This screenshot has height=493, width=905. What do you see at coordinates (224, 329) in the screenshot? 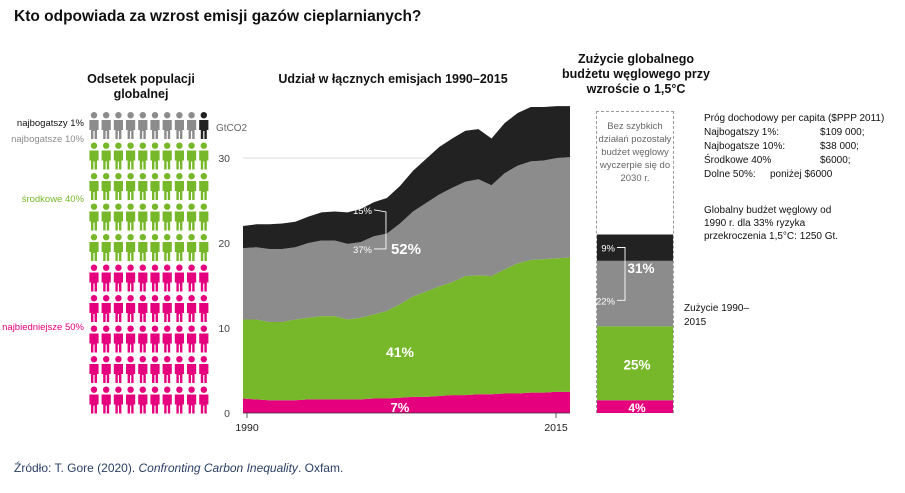
I see `y-tick-label: 10` at bounding box center [224, 329].